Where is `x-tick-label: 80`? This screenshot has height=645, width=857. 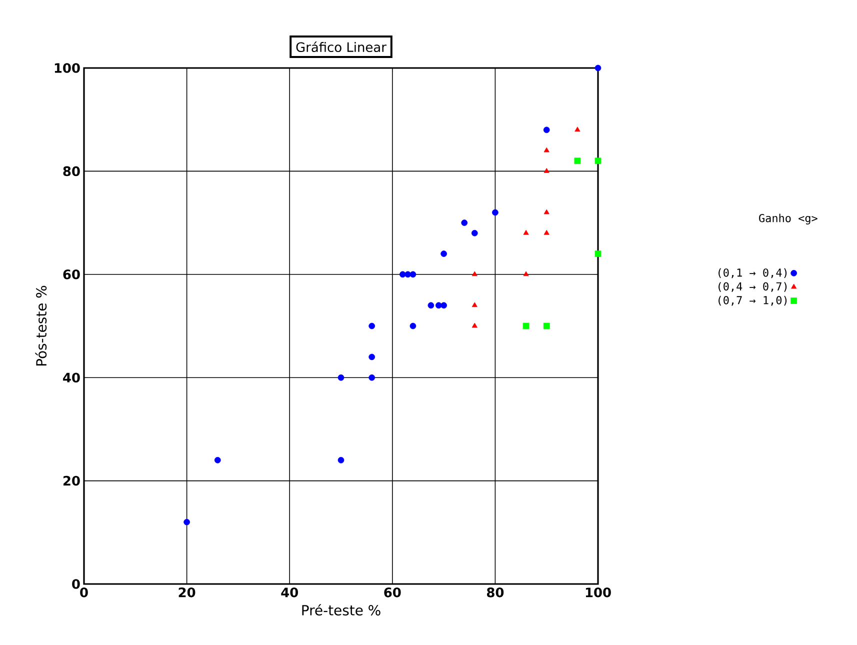 x-tick-label: 80 is located at coordinates (495, 593).